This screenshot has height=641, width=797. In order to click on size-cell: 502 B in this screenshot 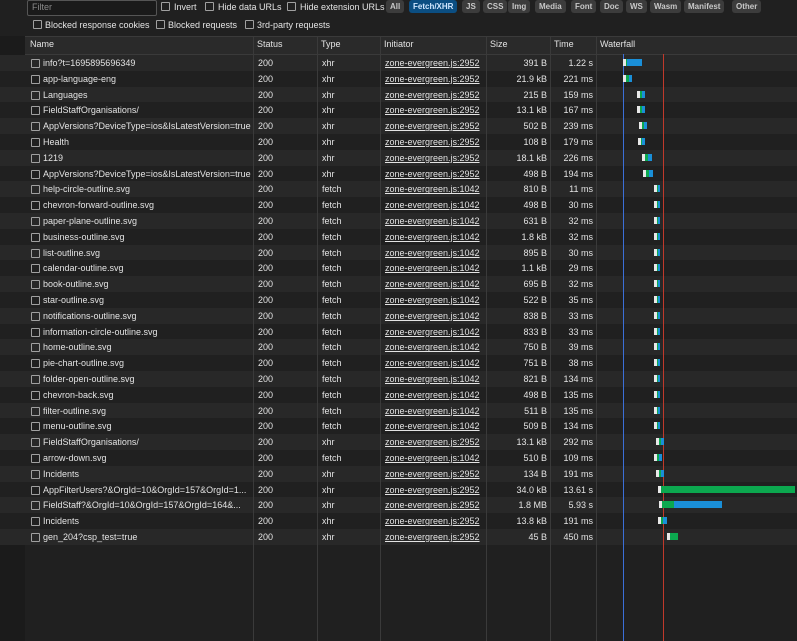, I will do `click(519, 126)`.